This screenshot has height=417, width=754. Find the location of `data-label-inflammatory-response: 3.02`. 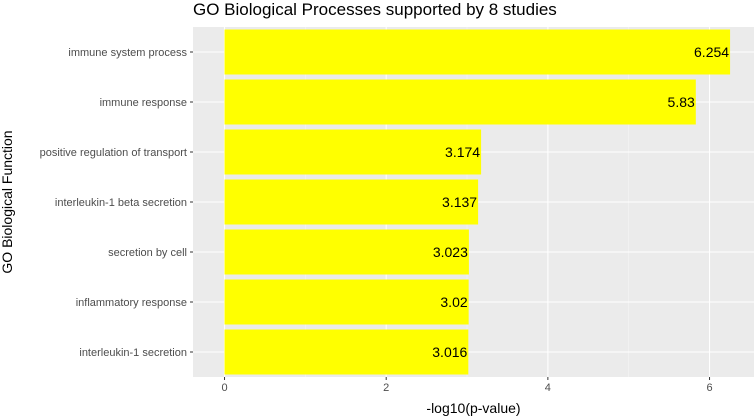

data-label-inflammatory-response: 3.02 is located at coordinates (453, 302).